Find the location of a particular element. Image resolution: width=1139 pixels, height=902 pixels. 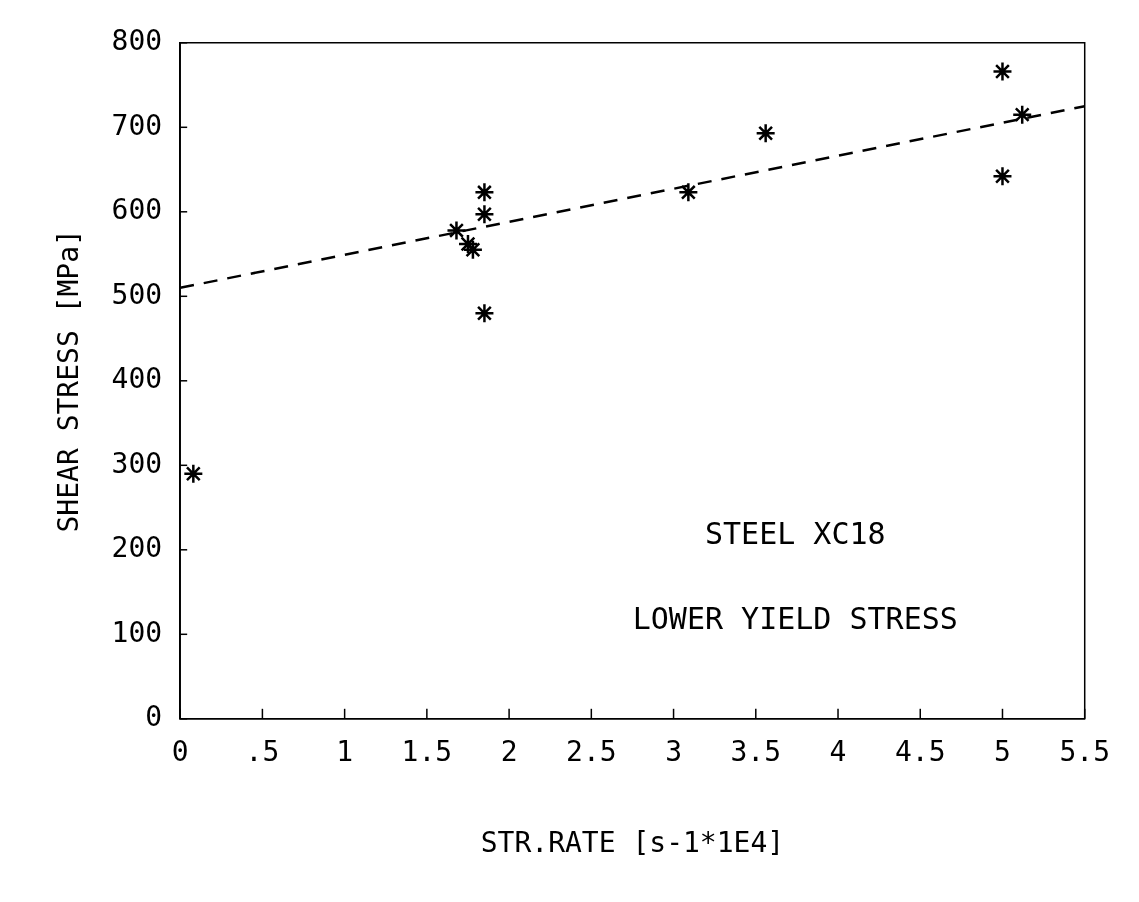

x-tick-label: 0 is located at coordinates (180, 751).